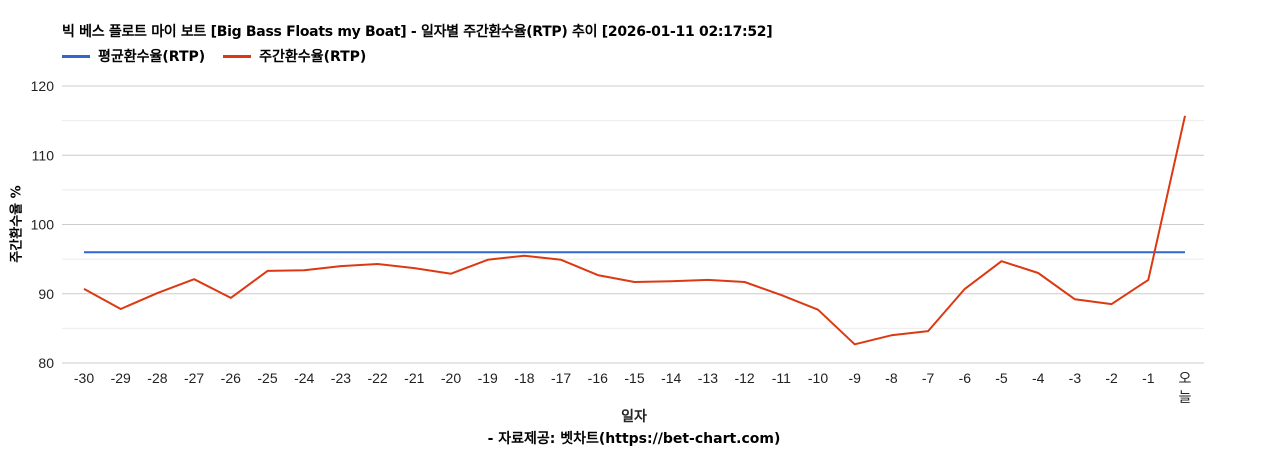 This screenshot has height=450, width=1268. Describe the element at coordinates (965, 378) in the screenshot. I see `x-tick-label: -6` at that location.